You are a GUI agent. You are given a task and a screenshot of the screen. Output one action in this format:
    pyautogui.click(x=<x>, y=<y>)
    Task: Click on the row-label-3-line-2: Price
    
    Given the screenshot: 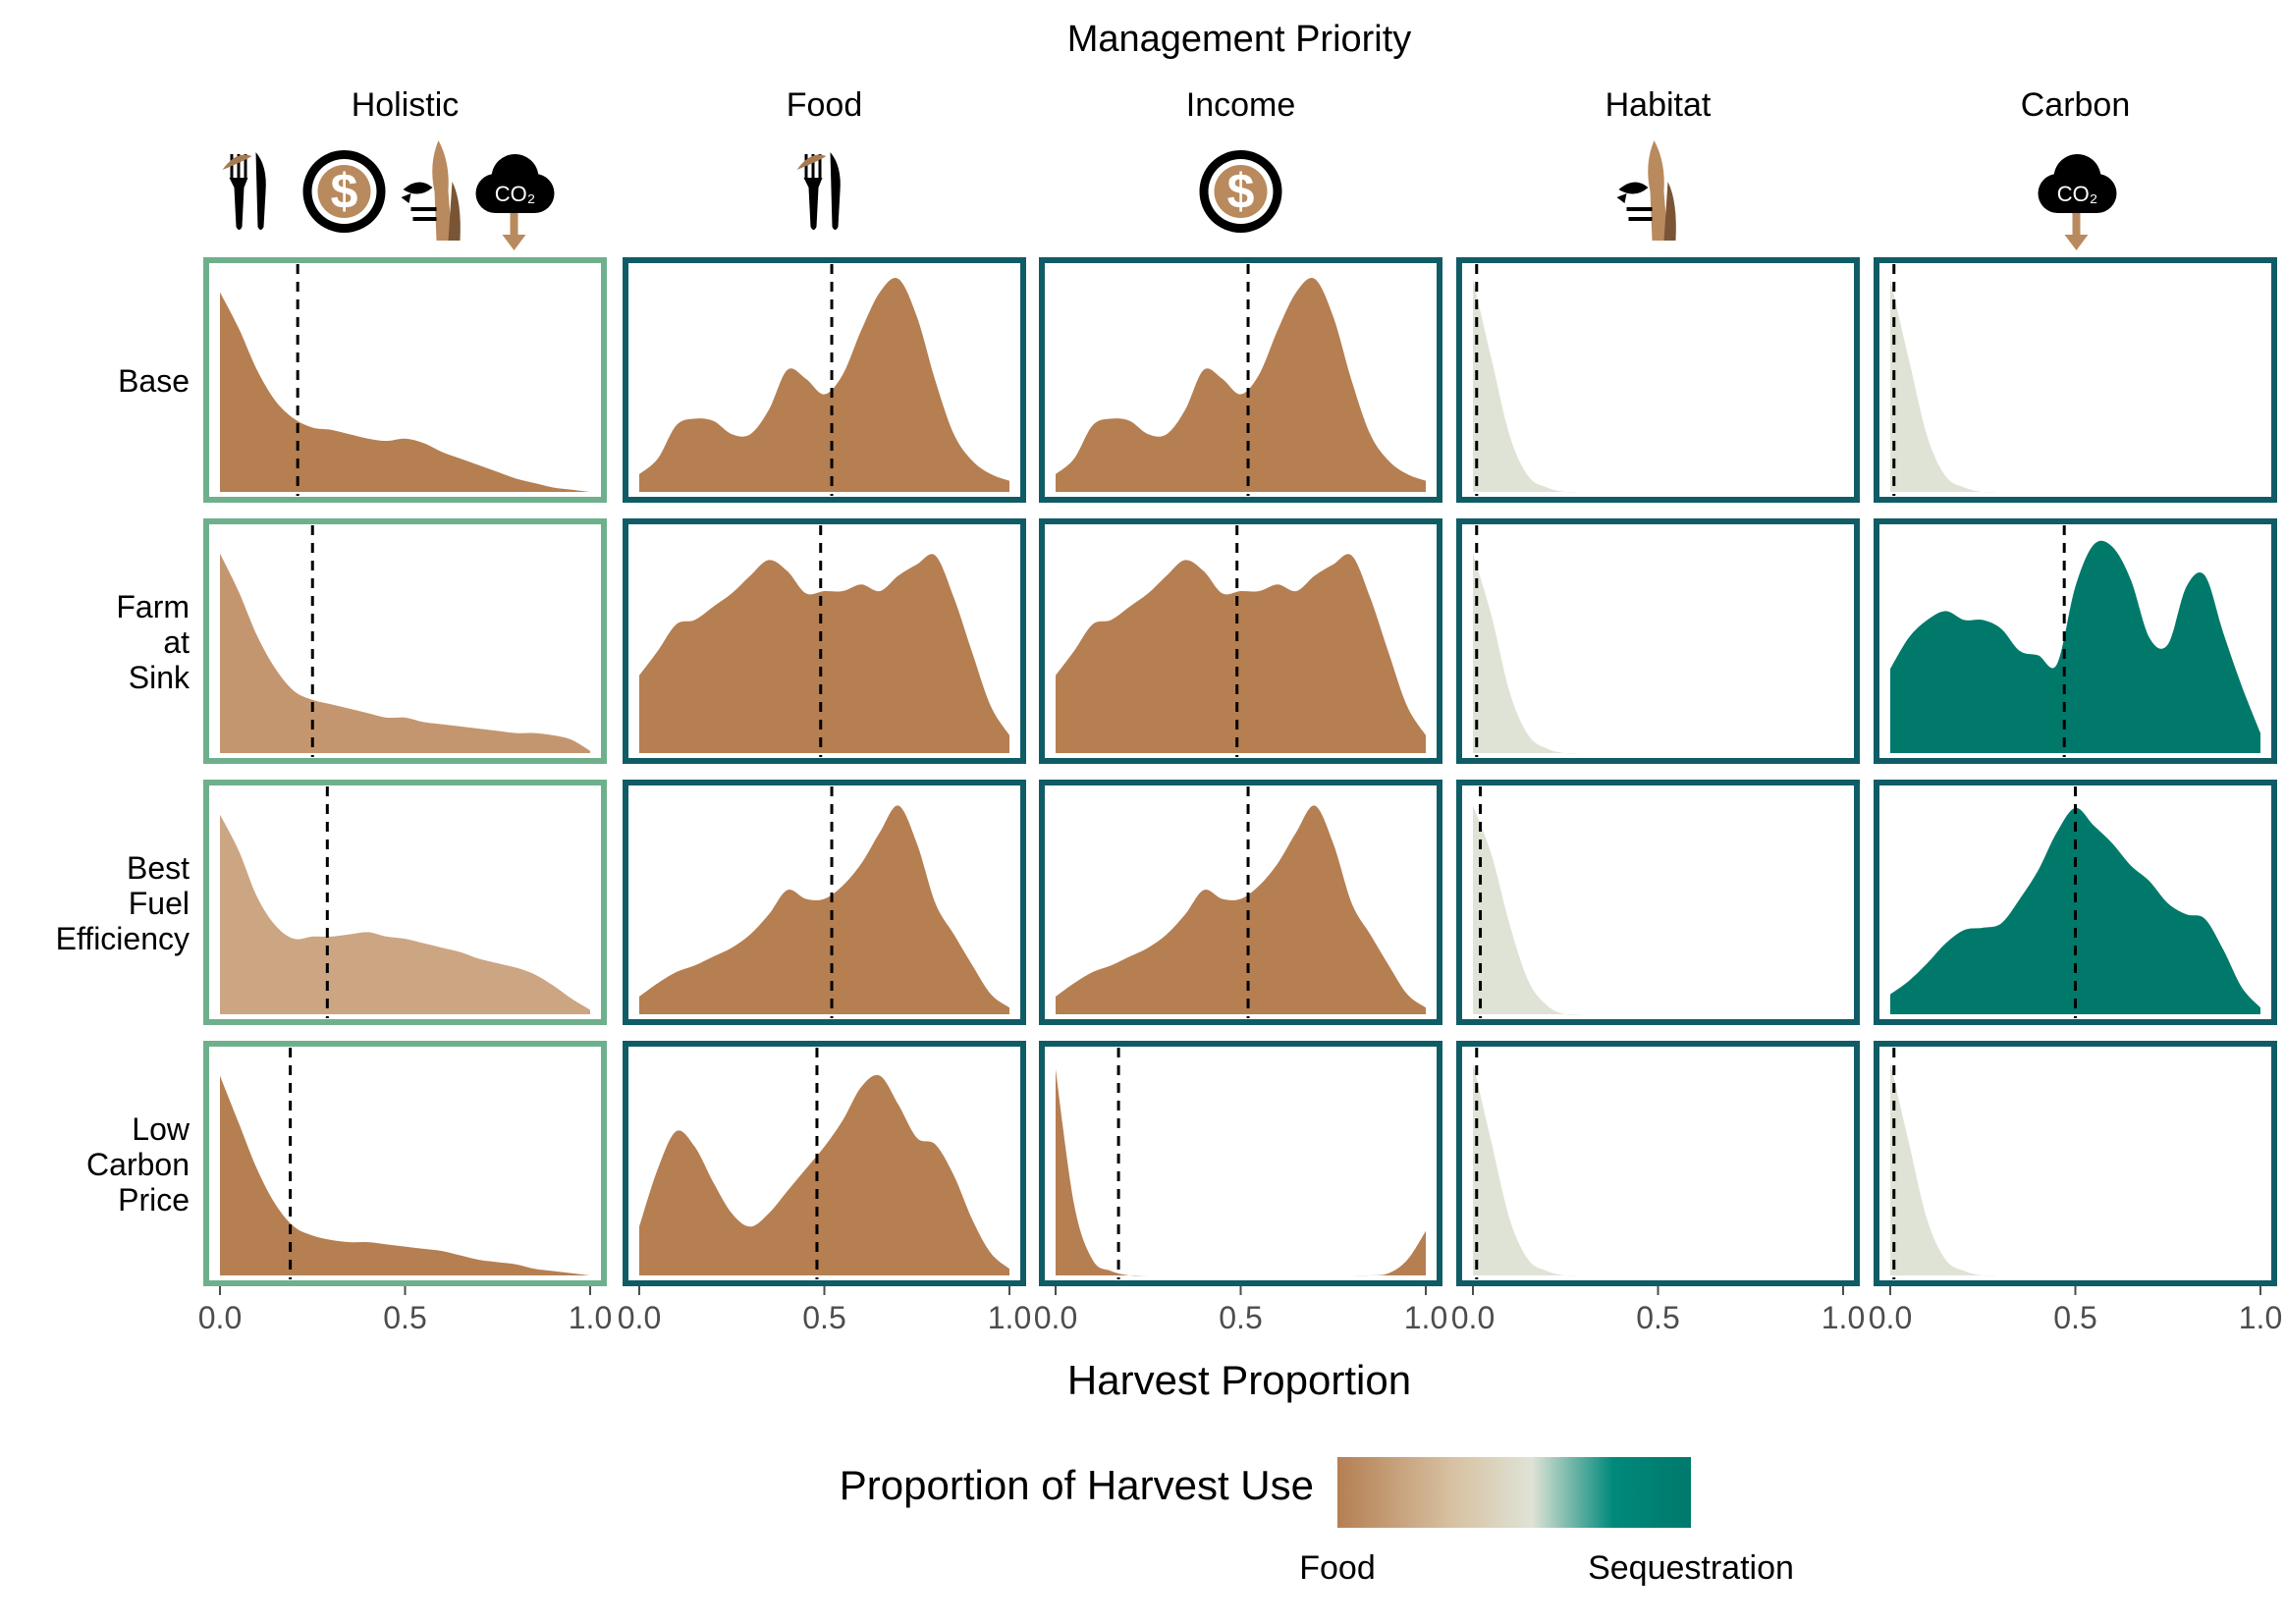 What is the action you would take?
    pyautogui.click(x=154, y=1200)
    